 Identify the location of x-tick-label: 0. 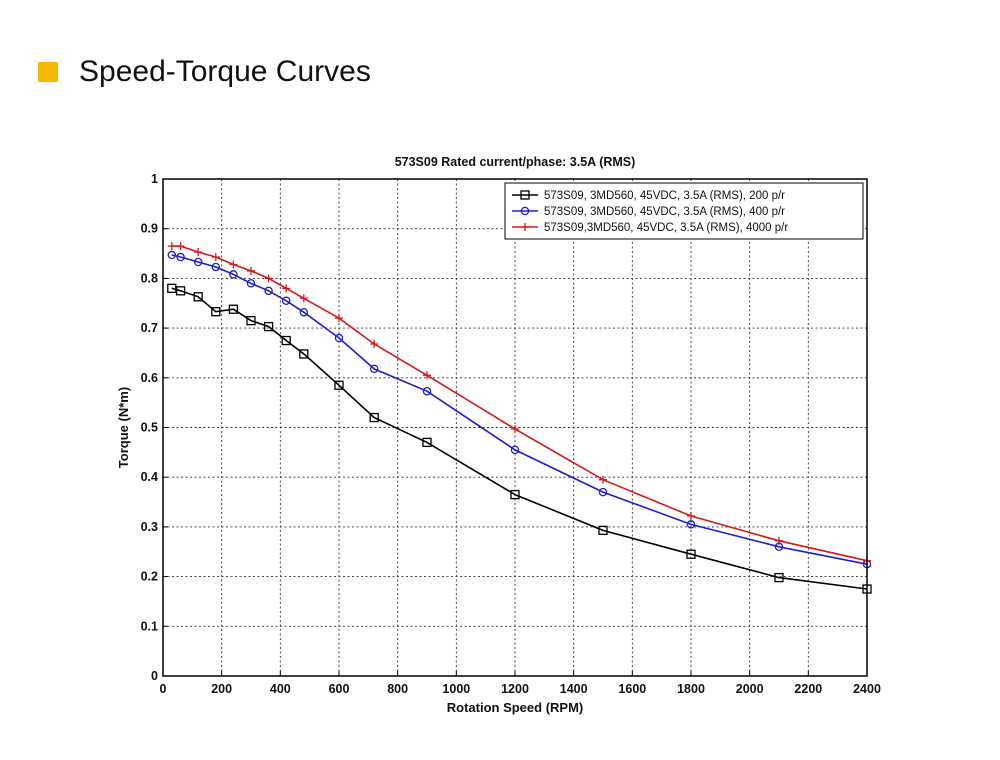
(163, 689).